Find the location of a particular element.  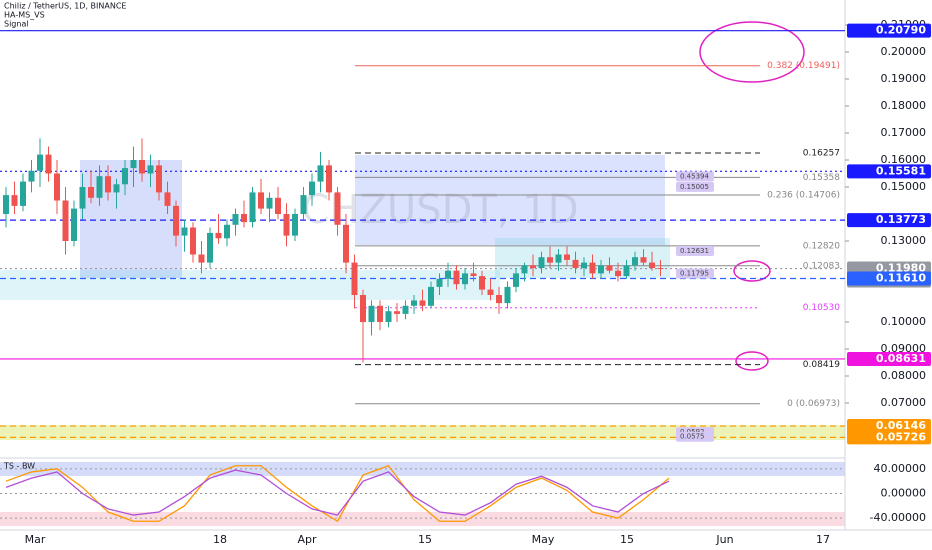

header-indicator: HA-MS_VS is located at coordinates (24, 15).